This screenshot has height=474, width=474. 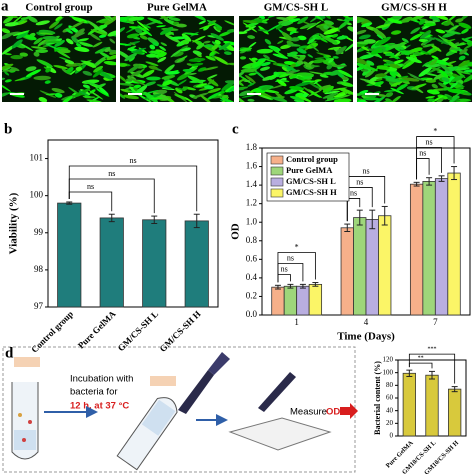 What do you see at coordinates (252, 258) in the screenshot?
I see `y-tick-label: 0.6` at bounding box center [252, 258].